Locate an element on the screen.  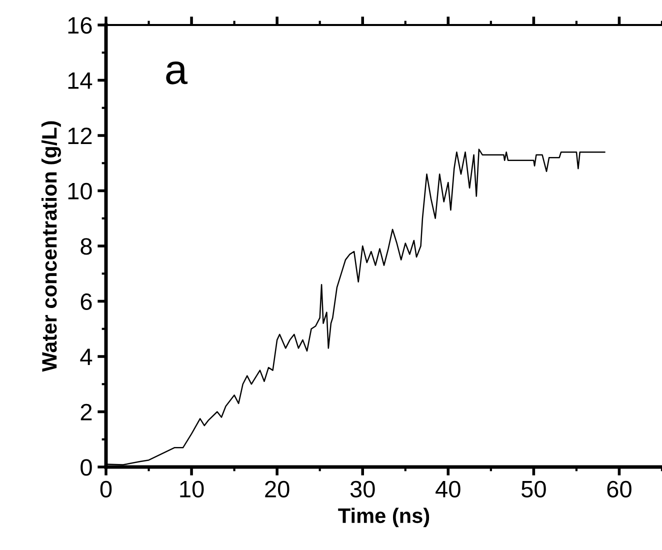
y-tick-label: 8 is located at coordinates (86, 246).